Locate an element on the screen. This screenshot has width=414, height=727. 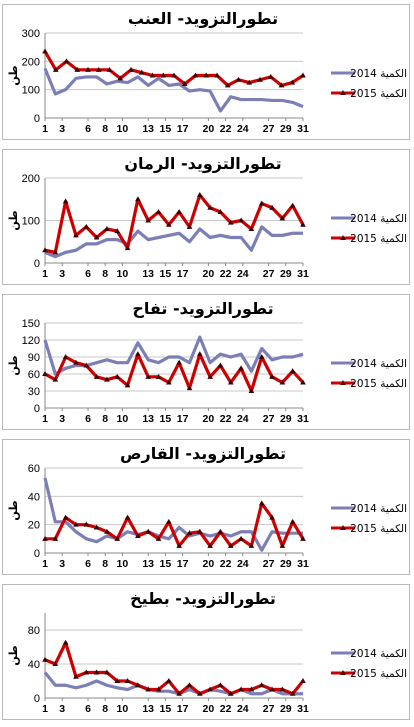
y-tick-label: 200 is located at coordinates (31, 62).